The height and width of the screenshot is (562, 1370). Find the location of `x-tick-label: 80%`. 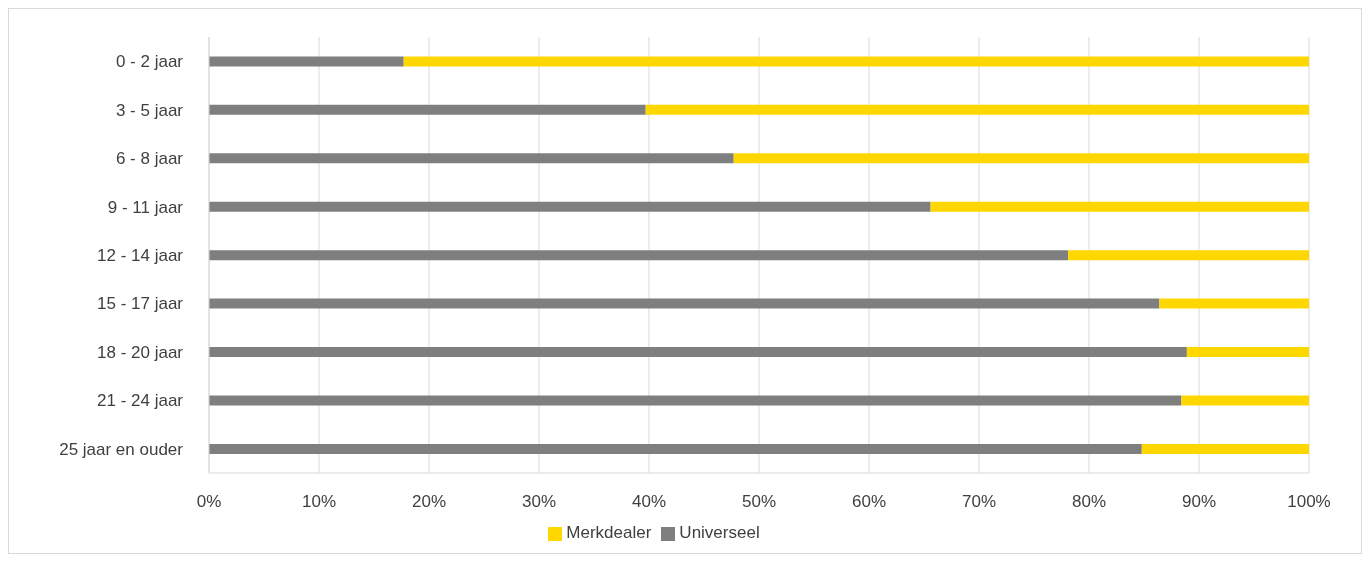

x-tick-label: 80% is located at coordinates (1089, 502).